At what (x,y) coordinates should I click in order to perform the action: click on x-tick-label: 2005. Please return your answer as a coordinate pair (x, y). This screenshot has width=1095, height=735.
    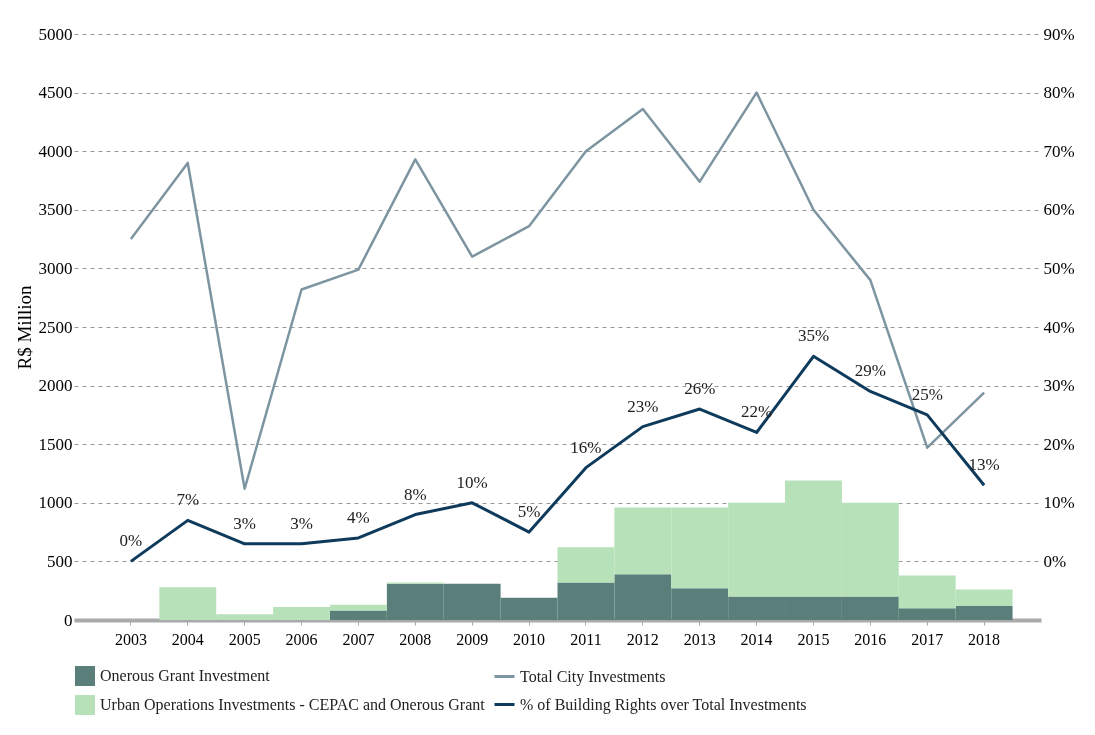
    Looking at the image, I should click on (244, 639).